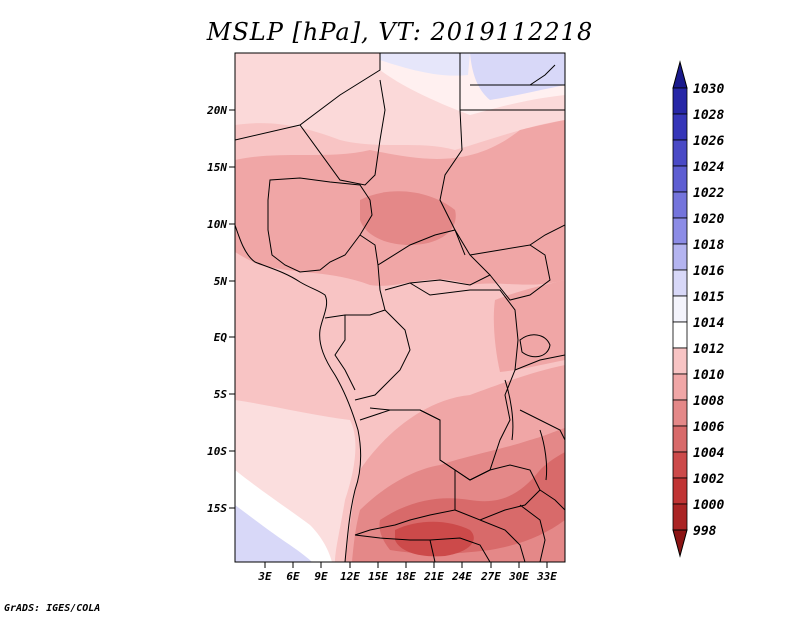 The width and height of the screenshot is (800, 618). What do you see at coordinates (708, 115) in the screenshot?
I see `colorbar-level-label: 1028` at bounding box center [708, 115].